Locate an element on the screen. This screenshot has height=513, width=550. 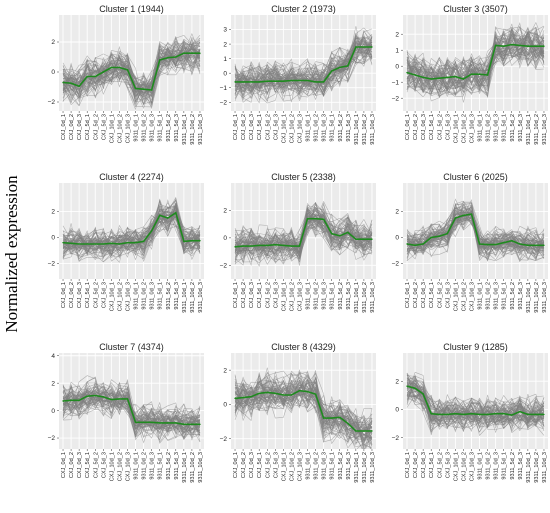
x-tick-label: CXJ_5d_2 is located at coordinates (440, 127).